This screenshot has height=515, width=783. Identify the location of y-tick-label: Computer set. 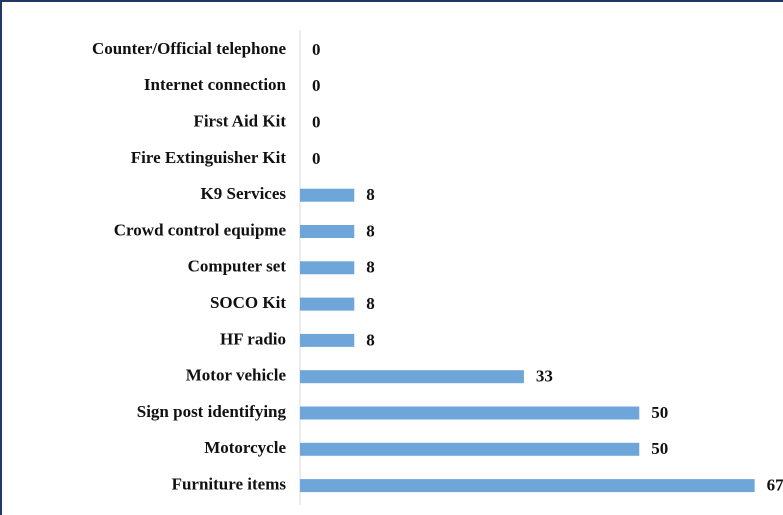
(237, 266).